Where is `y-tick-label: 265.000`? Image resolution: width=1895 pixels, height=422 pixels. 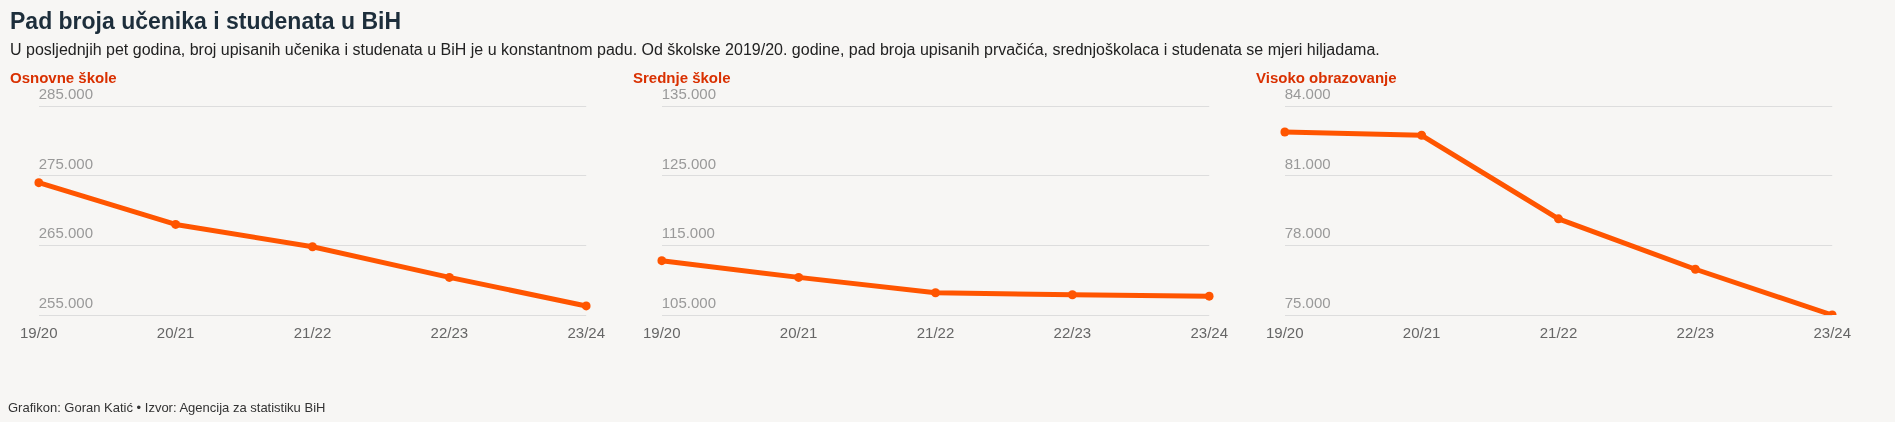
y-tick-label: 265.000 is located at coordinates (65, 233).